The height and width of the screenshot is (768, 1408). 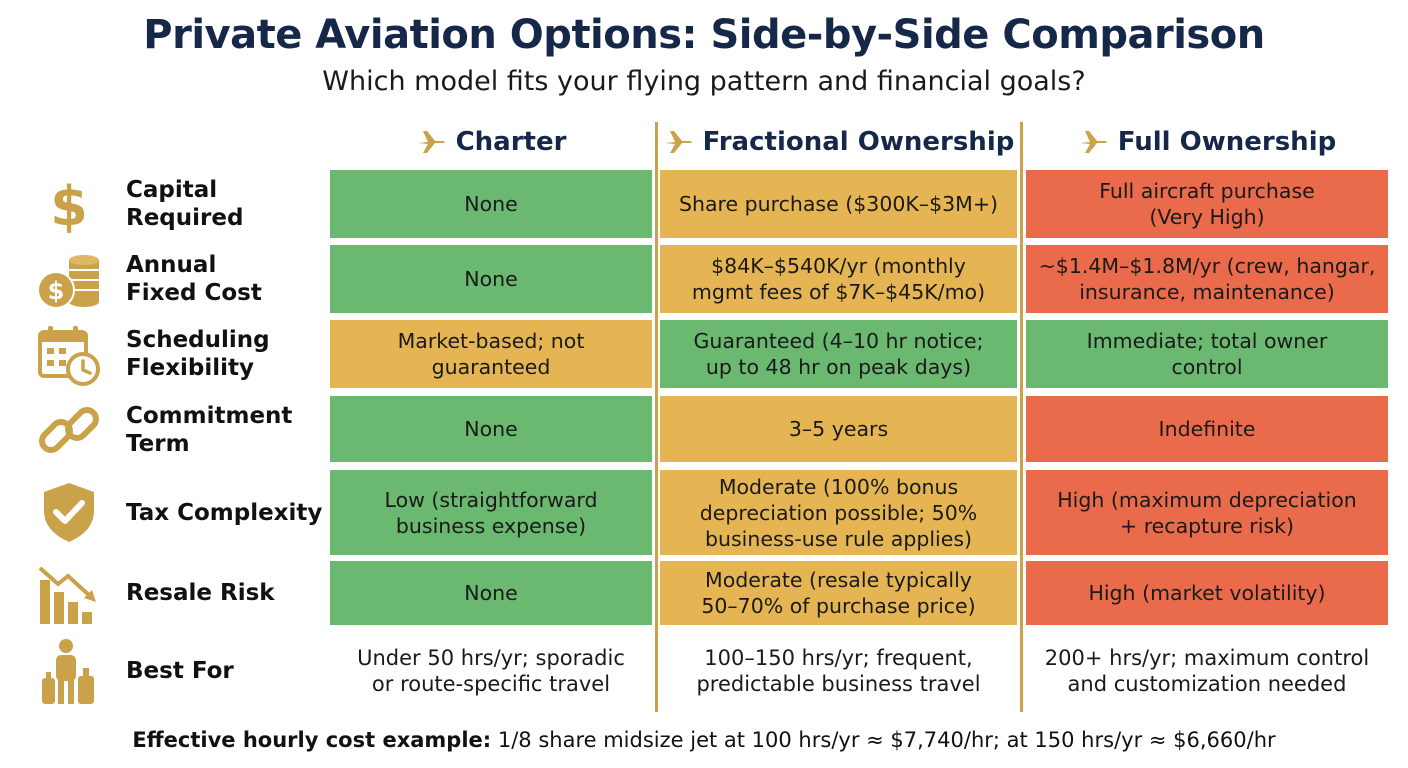 I want to click on shield-check-icon, so click(x=69, y=512).